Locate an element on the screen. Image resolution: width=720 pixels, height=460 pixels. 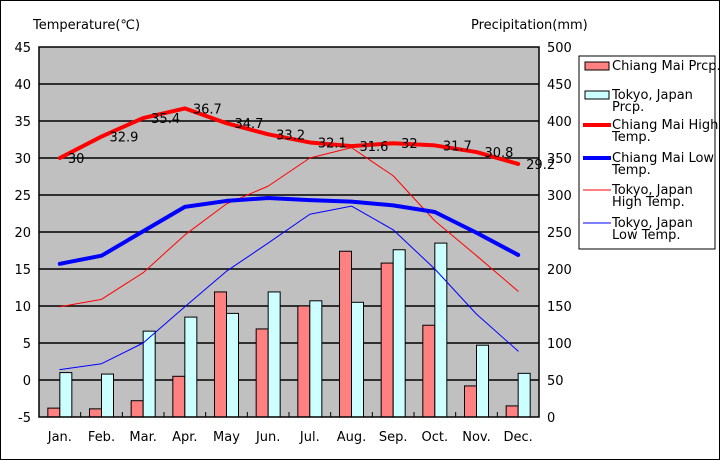
x-tick-label: Apr. is located at coordinates (184, 437).